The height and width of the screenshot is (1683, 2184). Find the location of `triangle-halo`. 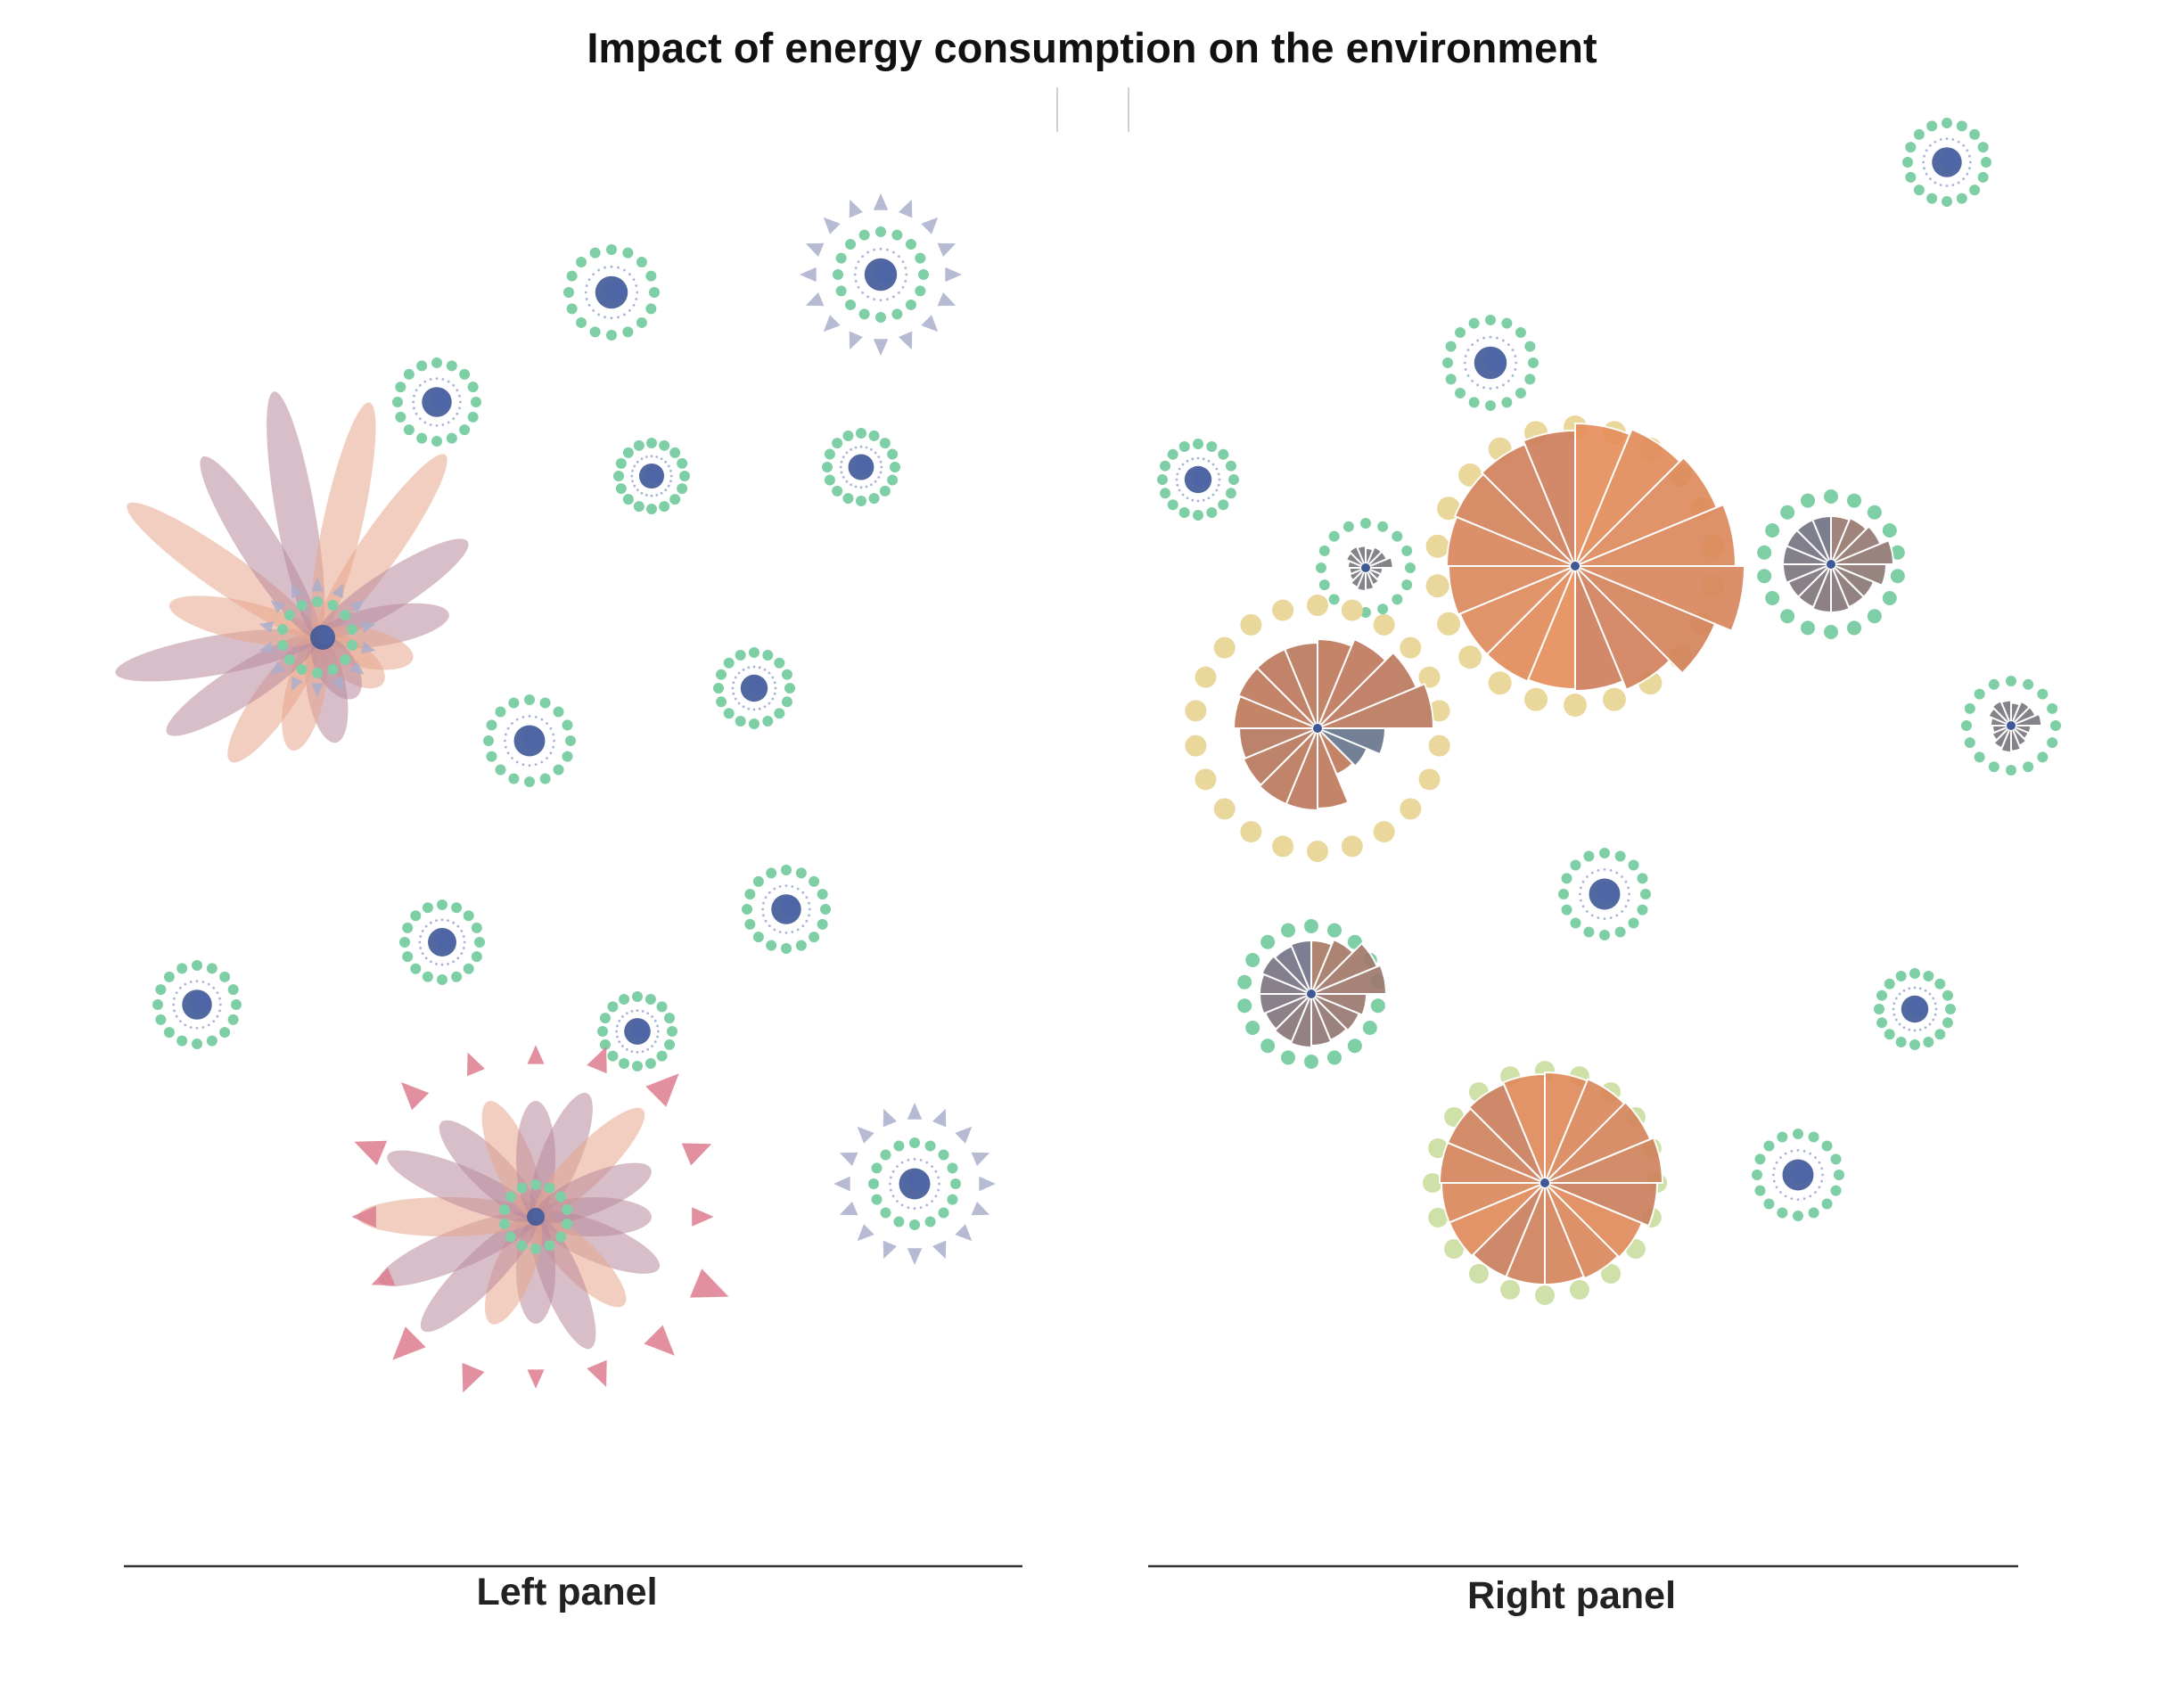

triangle-halo is located at coordinates (914, 1184).